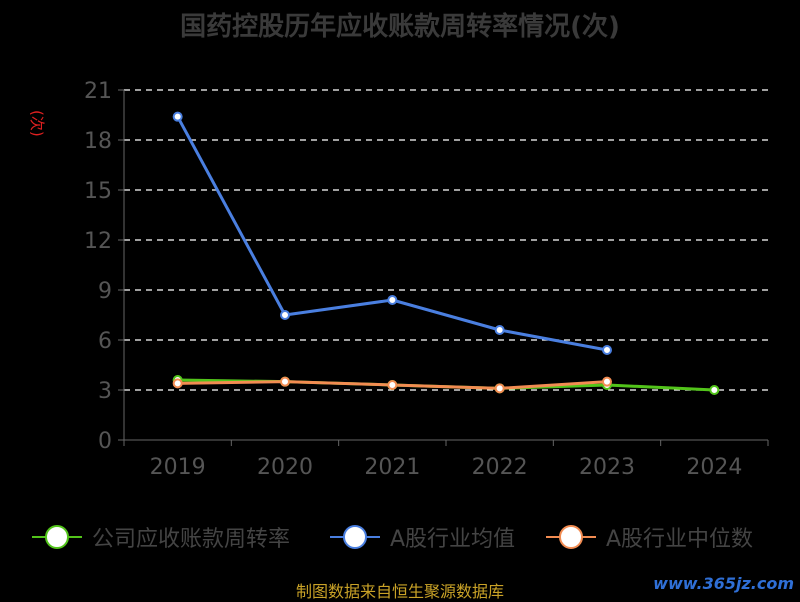  I want to click on chart-title: 国药控股历年应收账款周转率情况(次), so click(400, 27).